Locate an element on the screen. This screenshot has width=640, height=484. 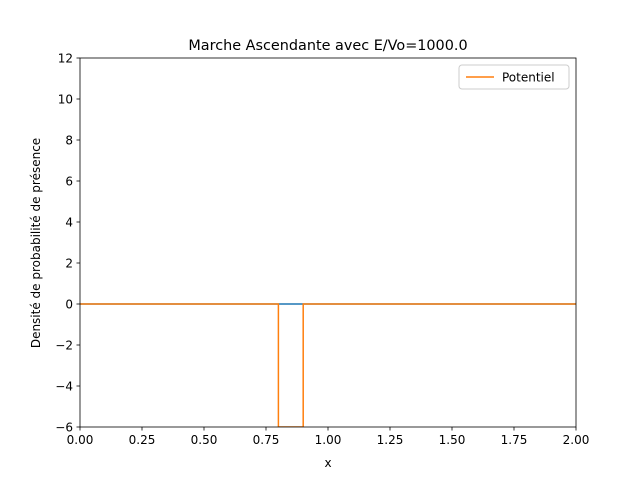
y-tick-label: −2 is located at coordinates (64, 345).